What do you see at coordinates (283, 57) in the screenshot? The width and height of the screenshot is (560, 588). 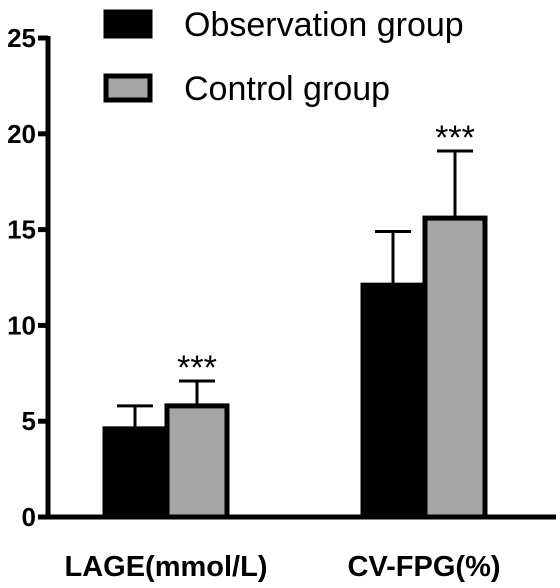 I see `legend: Observation group Control group` at bounding box center [283, 57].